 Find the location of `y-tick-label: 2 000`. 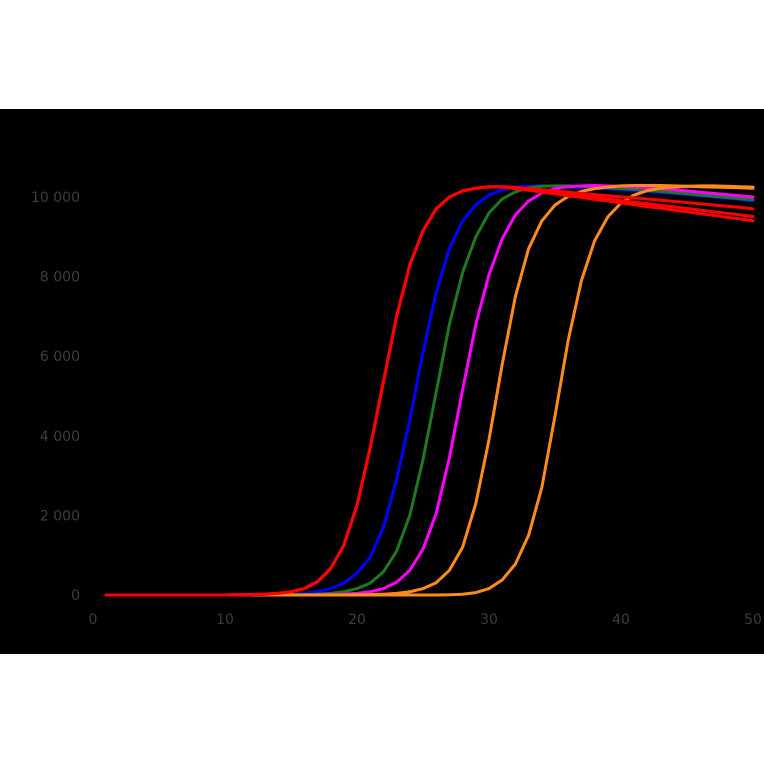

y-tick-label: 2 000 is located at coordinates (60, 516).